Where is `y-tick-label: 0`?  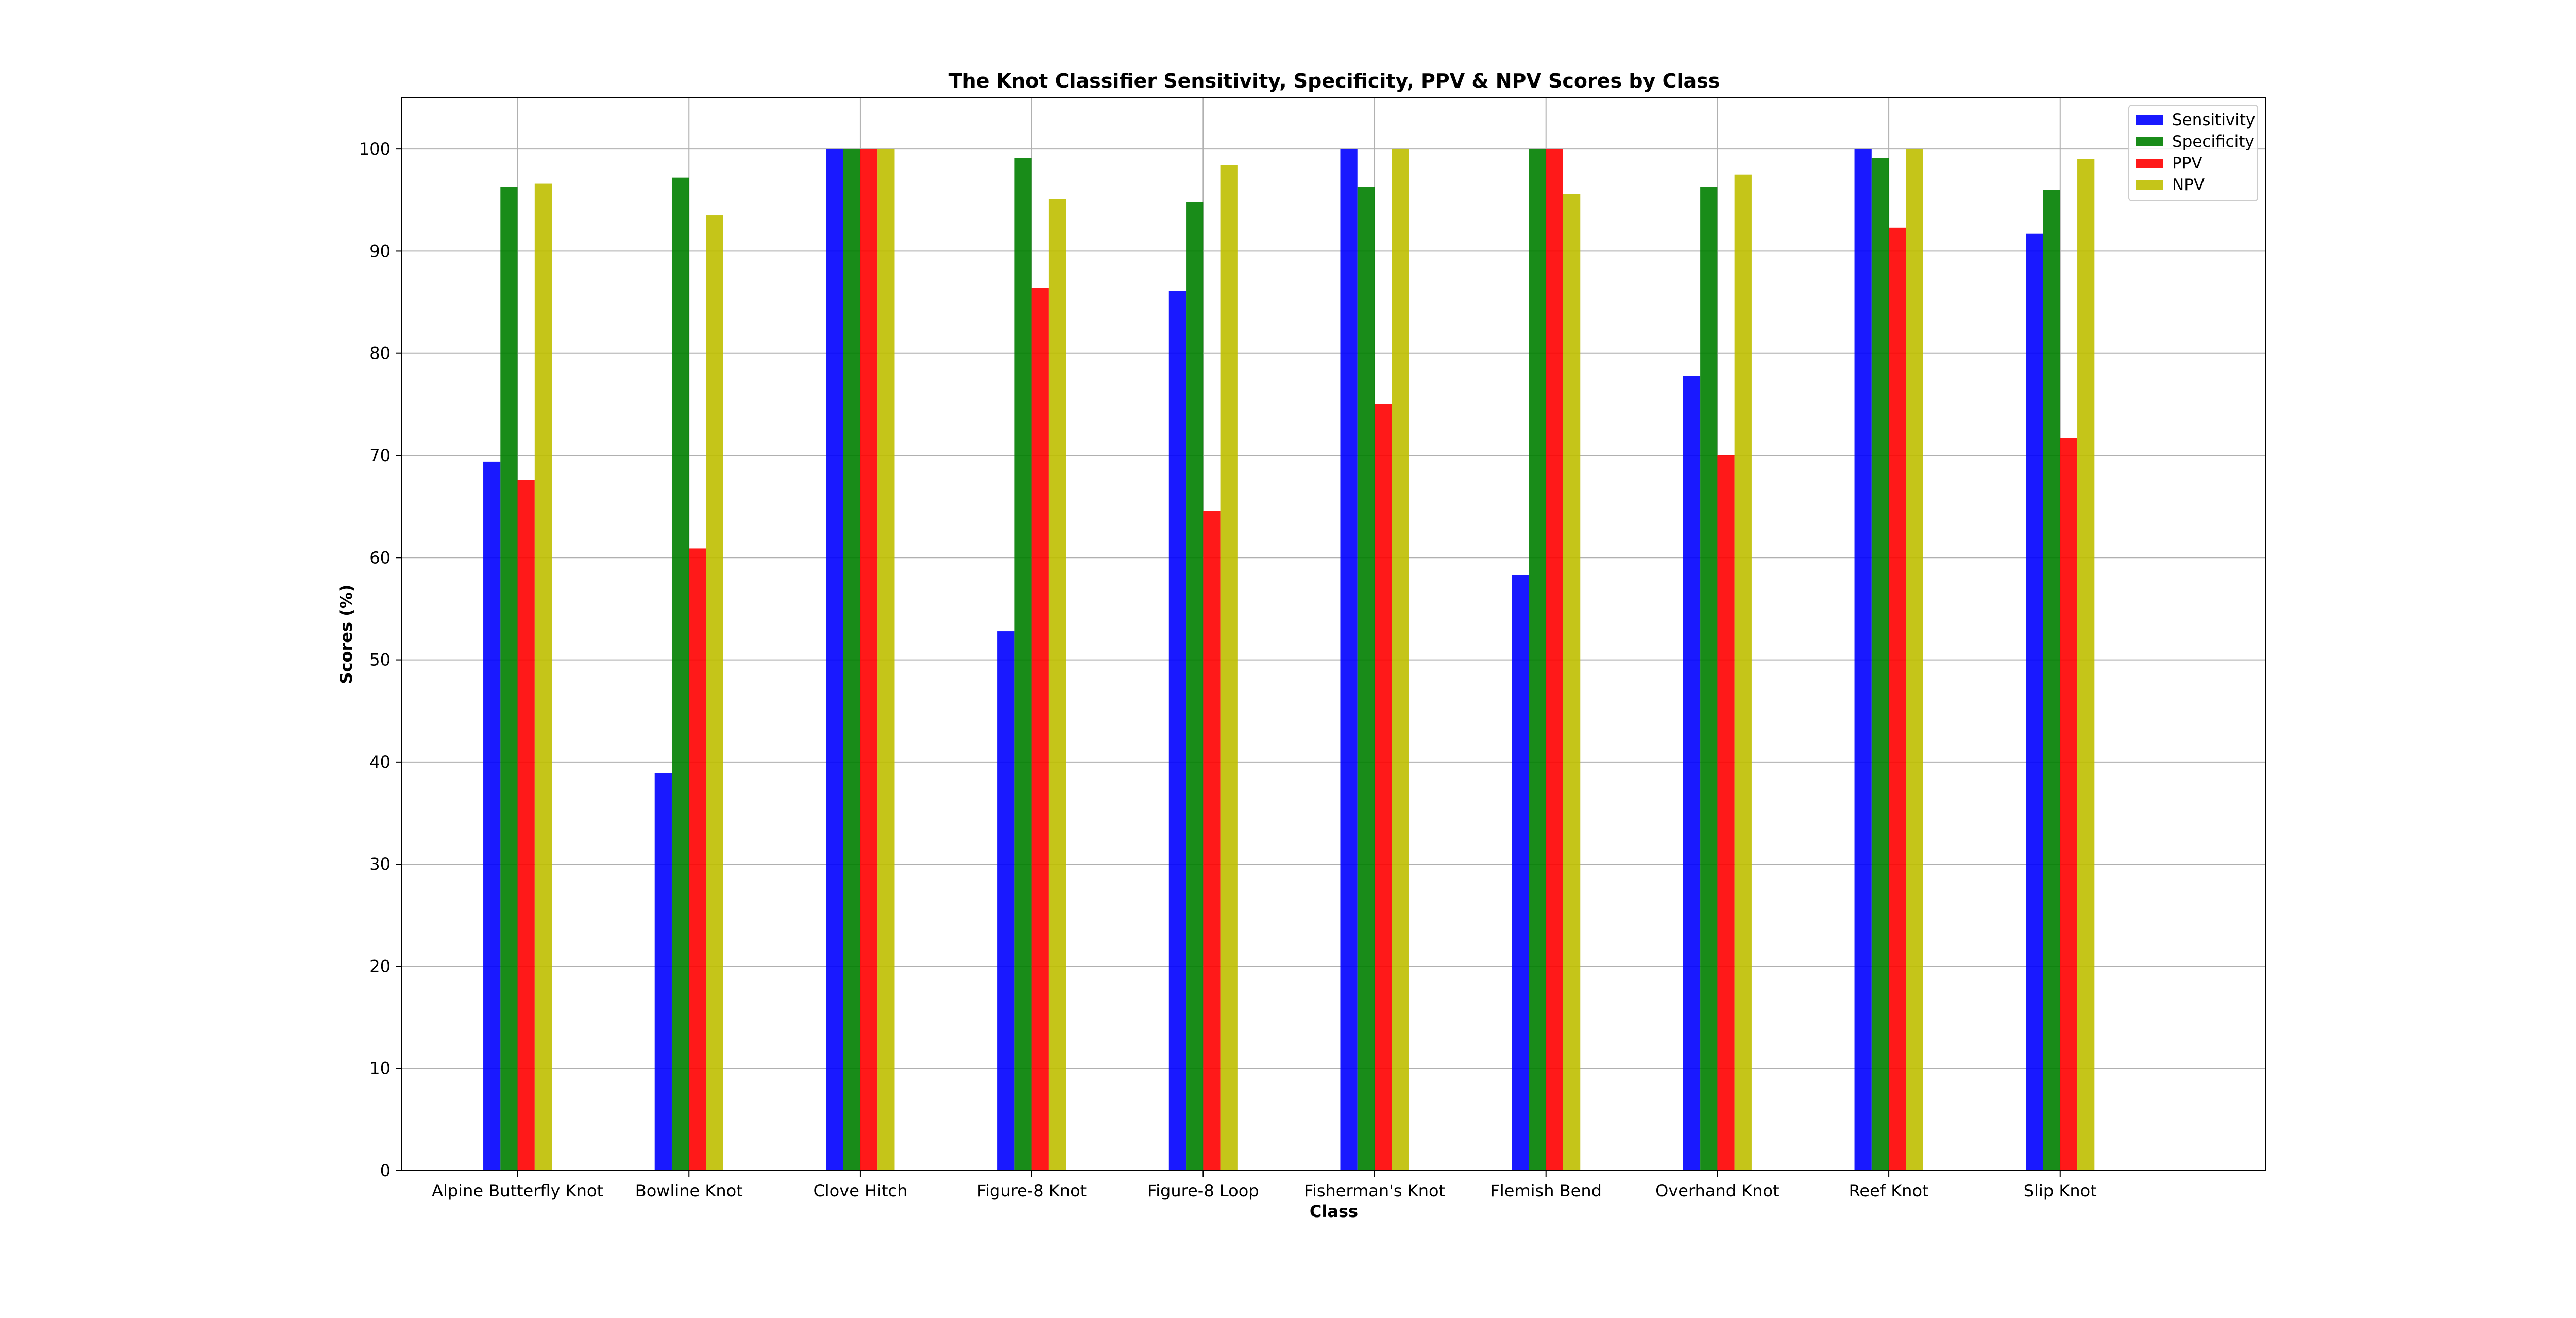 y-tick-label: 0 is located at coordinates (385, 1171).